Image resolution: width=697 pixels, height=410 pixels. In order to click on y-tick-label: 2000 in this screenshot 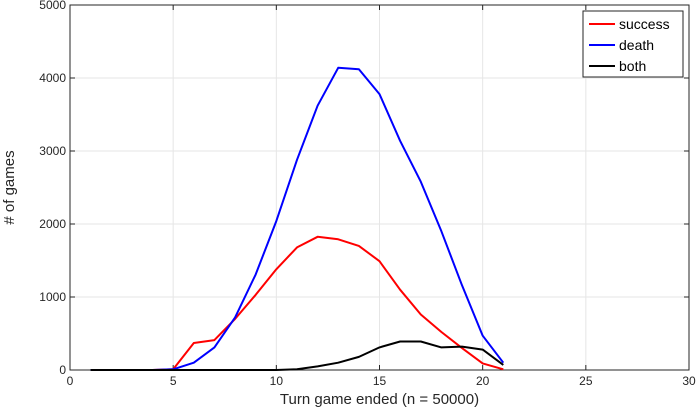, I will do `click(52, 224)`.